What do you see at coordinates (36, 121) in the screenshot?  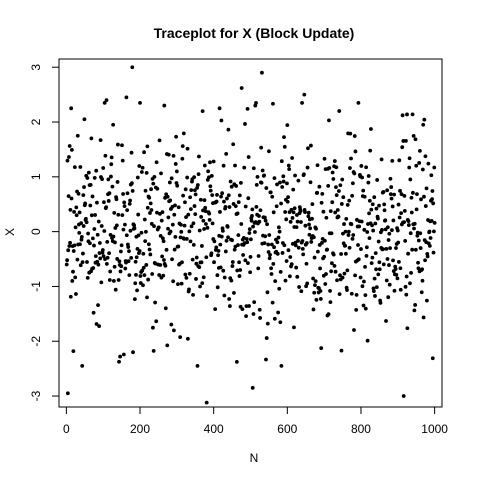 I see `y-tick-label: 2` at bounding box center [36, 121].